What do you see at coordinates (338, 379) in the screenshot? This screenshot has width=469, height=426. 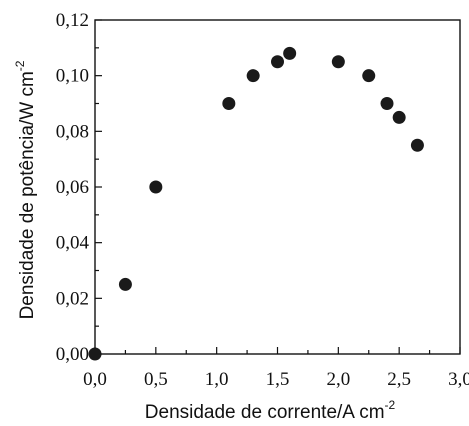 I see `x-tick-label: 2,0` at bounding box center [338, 379].